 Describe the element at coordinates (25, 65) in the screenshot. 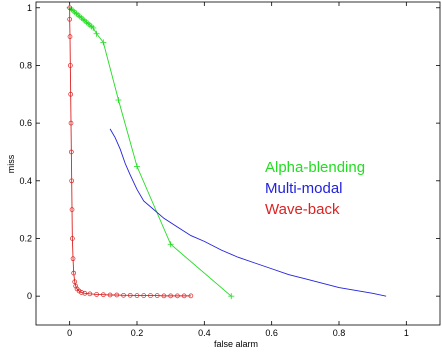

I see `y-tick-label: 0.8` at that location.